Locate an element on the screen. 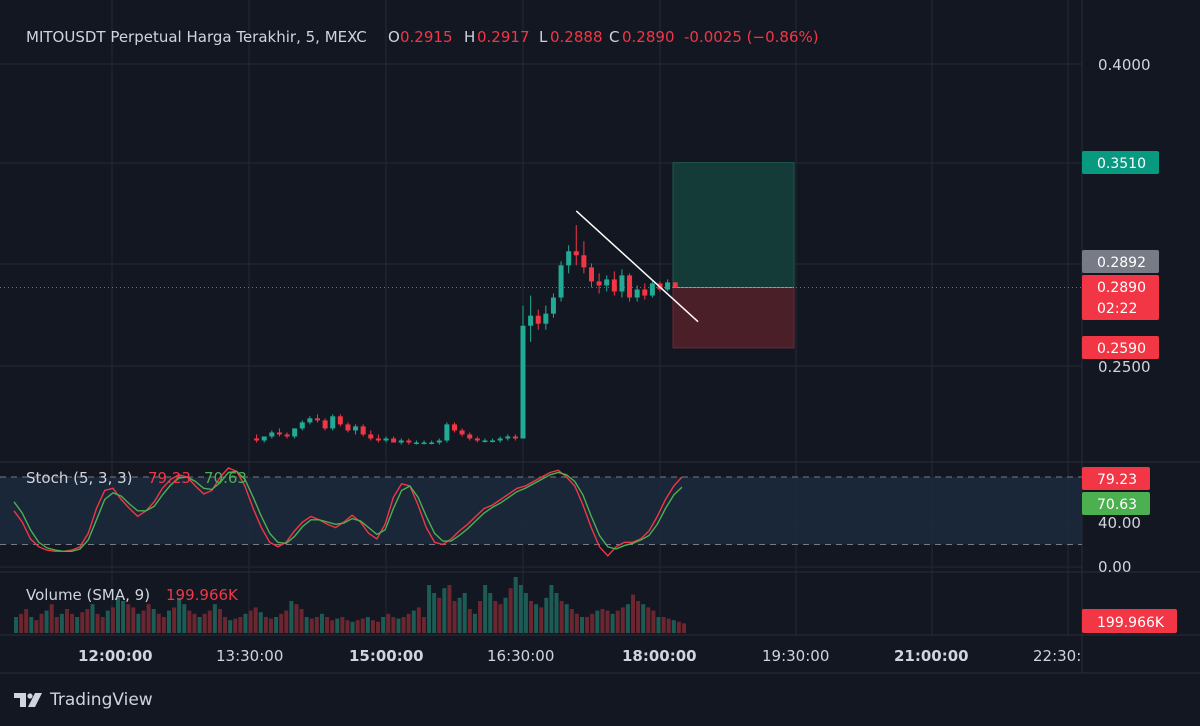 Image resolution: width=1200 pixels, height=726 pixels. candlestick-series is located at coordinates (466, 335).